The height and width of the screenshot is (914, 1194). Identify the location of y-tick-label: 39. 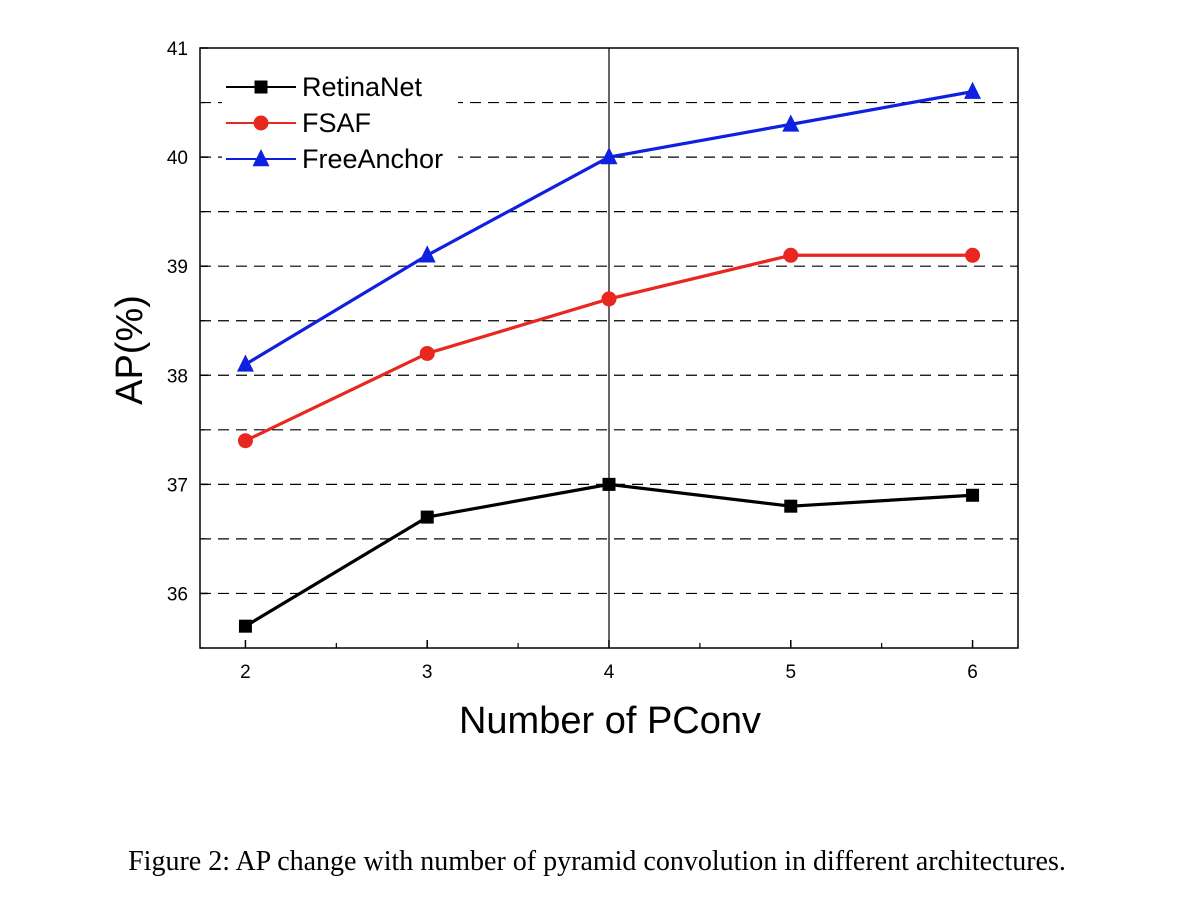
(177, 267).